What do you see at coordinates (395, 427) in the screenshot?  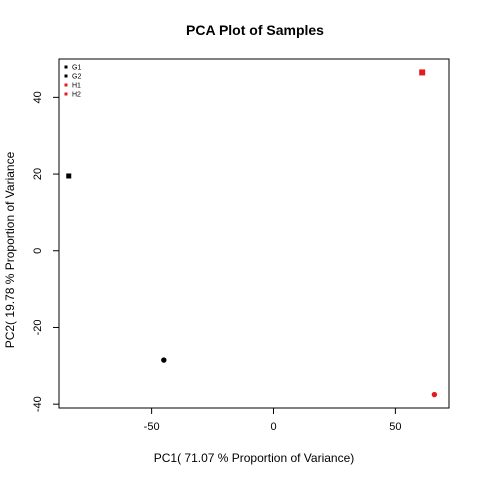 I see `x-tick-label-2: 50` at bounding box center [395, 427].